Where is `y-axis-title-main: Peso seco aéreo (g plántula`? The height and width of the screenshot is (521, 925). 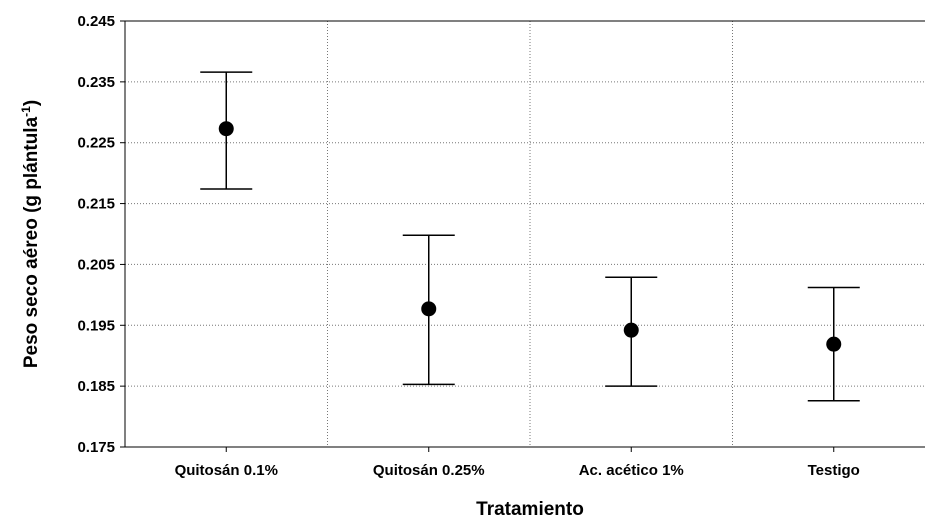 y-axis-title-main: Peso seco aéreo (g plántula is located at coordinates (31, 242).